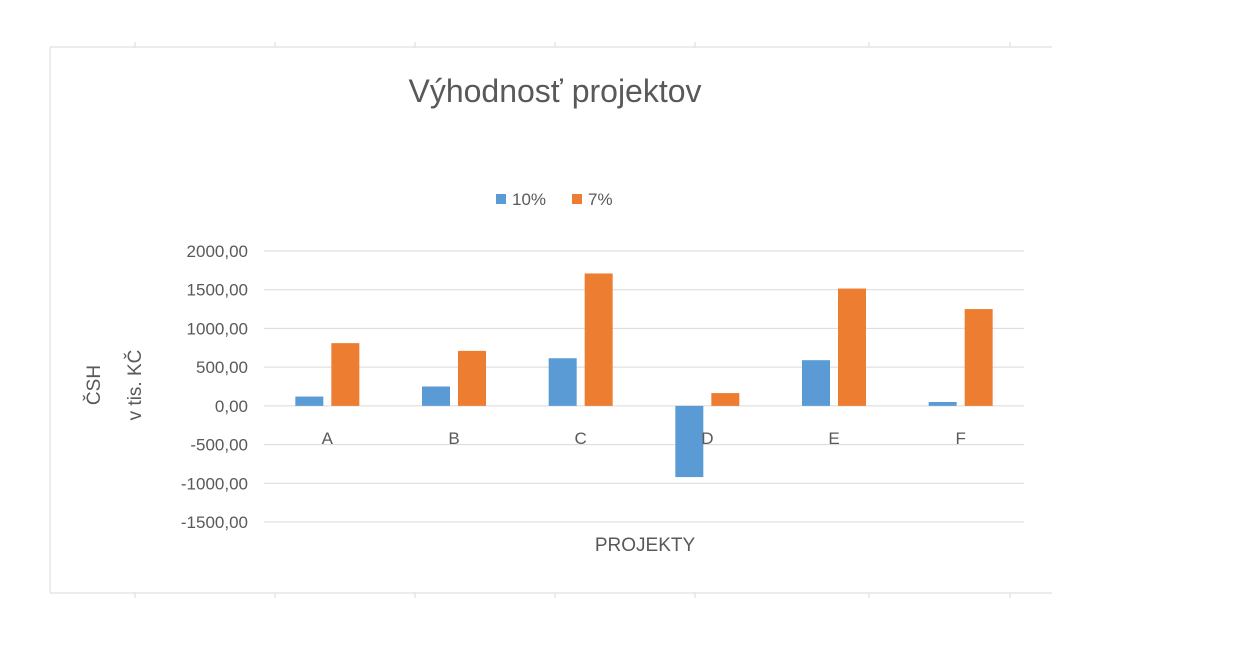  I want to click on bar-f-10pct, so click(942, 403).